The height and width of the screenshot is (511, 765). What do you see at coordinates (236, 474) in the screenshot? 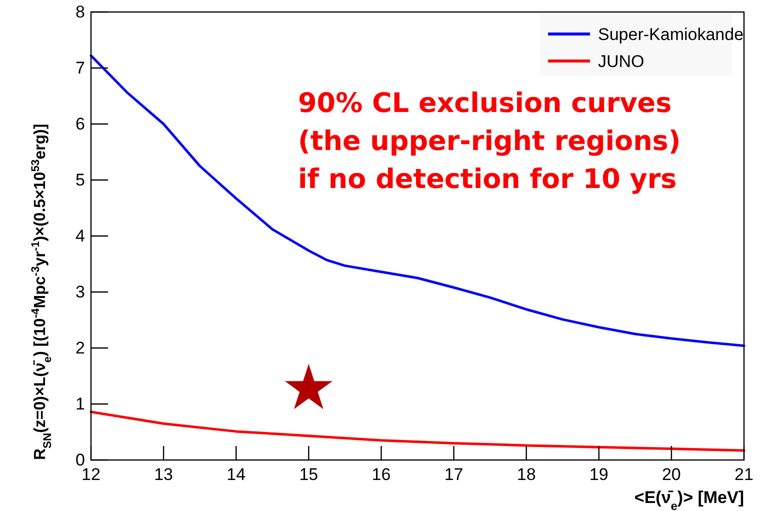
I see `x-tick-label: 14` at bounding box center [236, 474].